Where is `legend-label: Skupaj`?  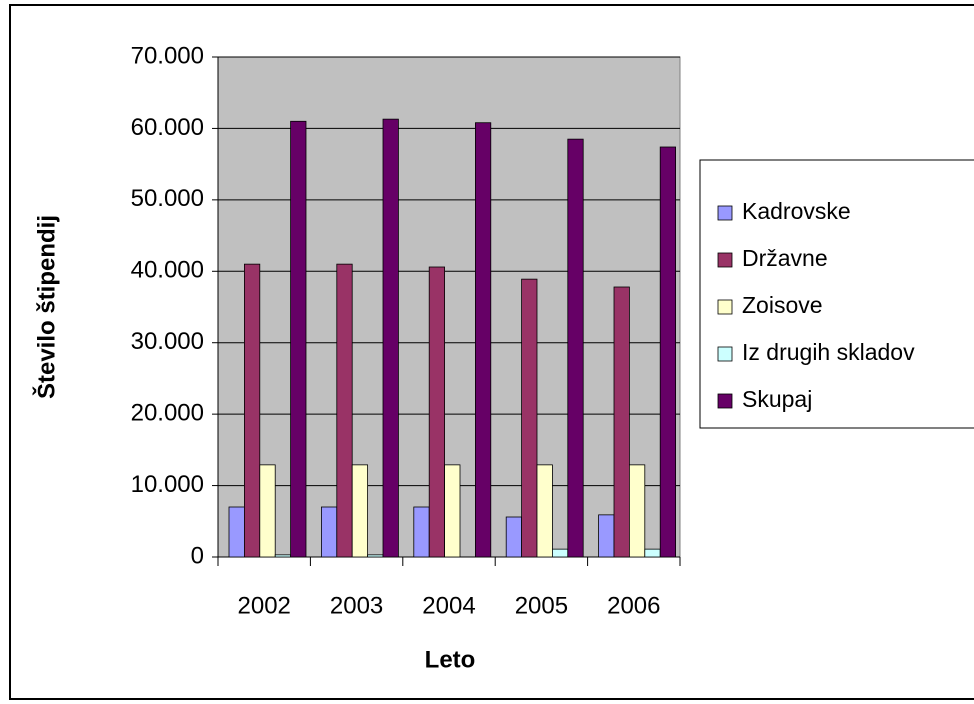
legend-label: Skupaj is located at coordinates (777, 399).